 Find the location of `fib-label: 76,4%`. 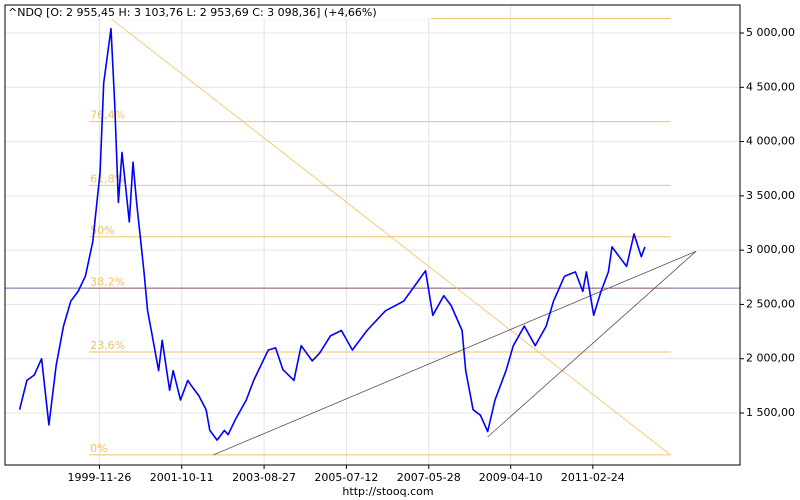

fib-label: 76,4% is located at coordinates (107, 115).